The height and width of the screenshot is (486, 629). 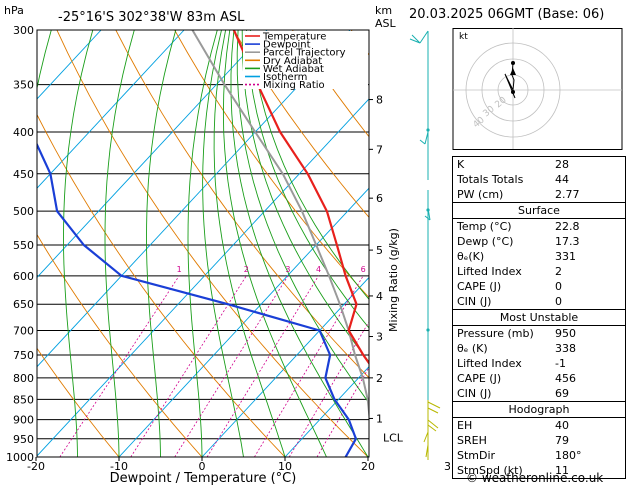 What do you see at coordinates (393, 437) in the screenshot?
I see `km-tick-label: LCL` at bounding box center [393, 437].